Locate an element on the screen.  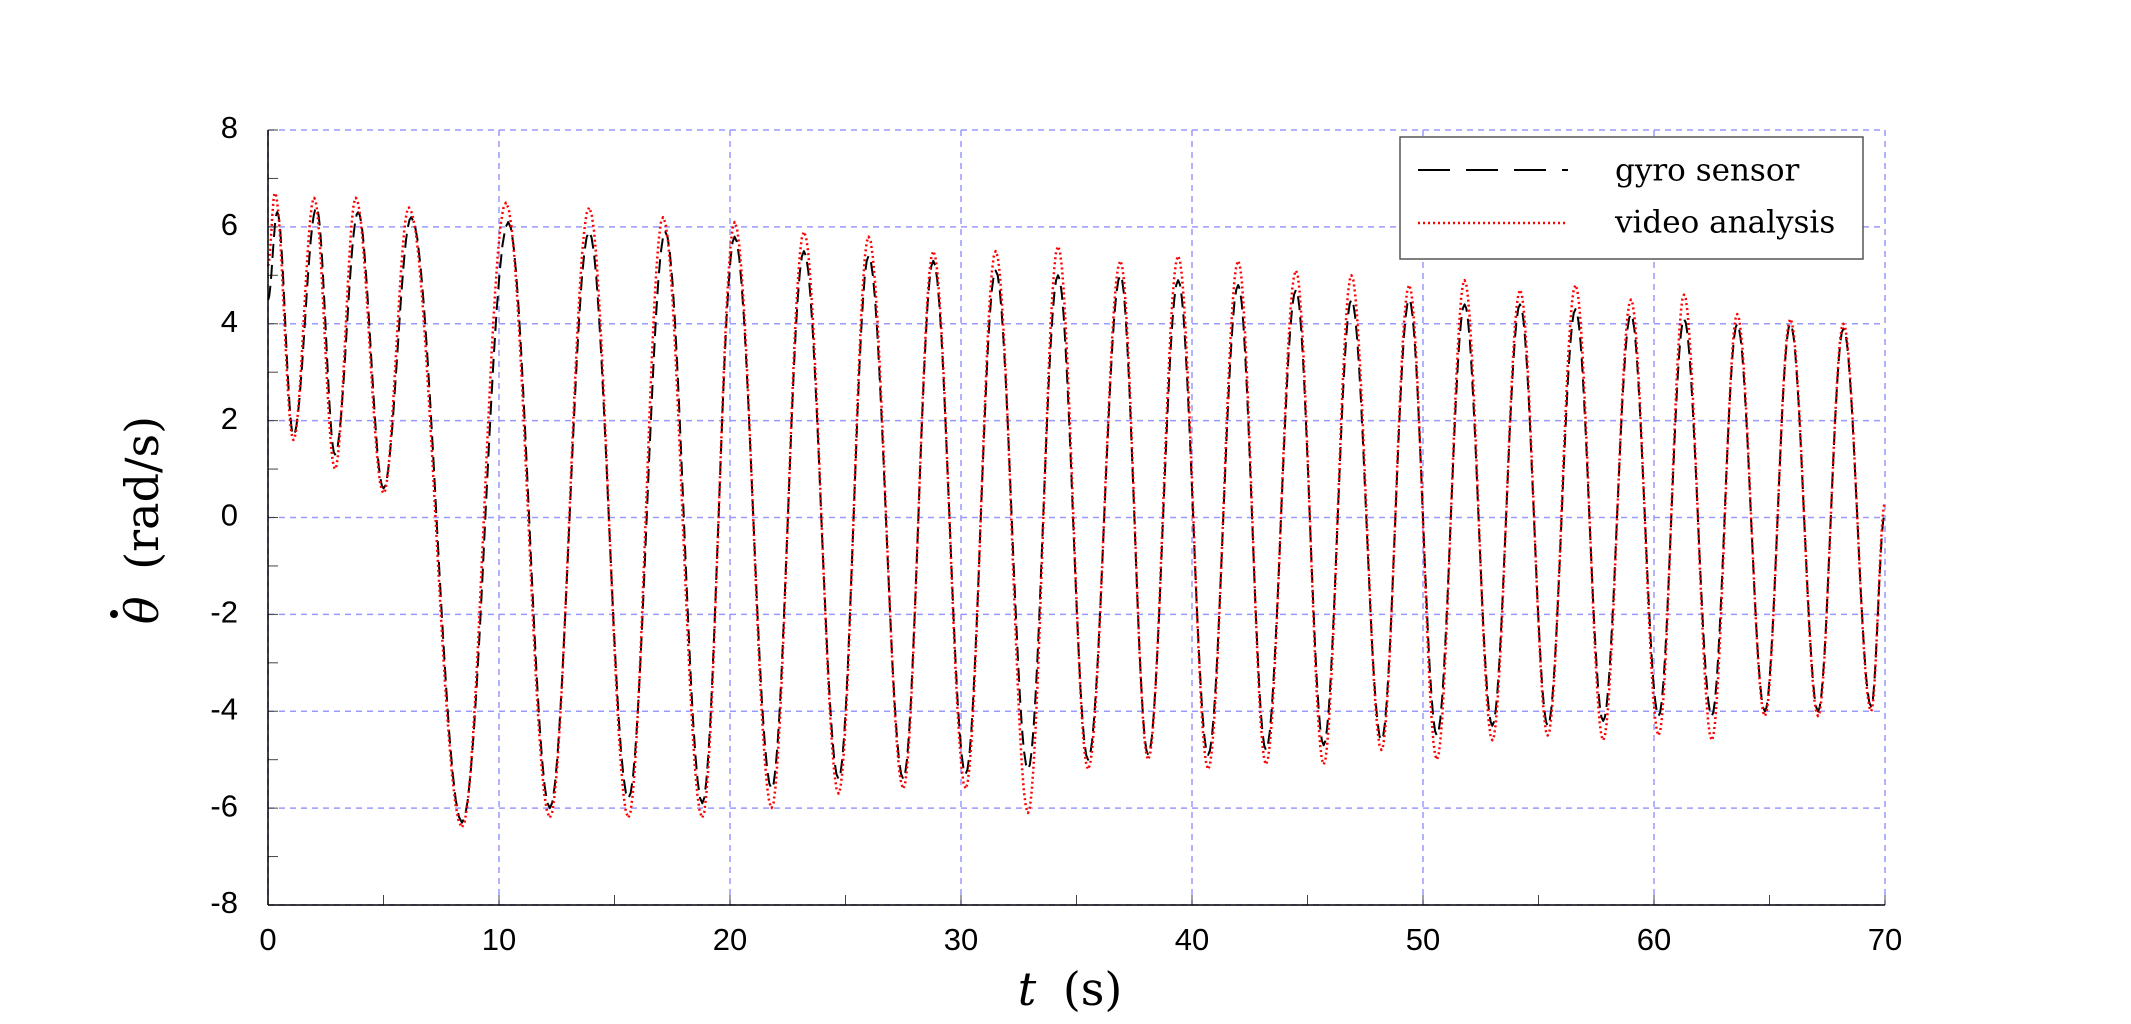
y-tick-label: -4 is located at coordinates (224, 708).